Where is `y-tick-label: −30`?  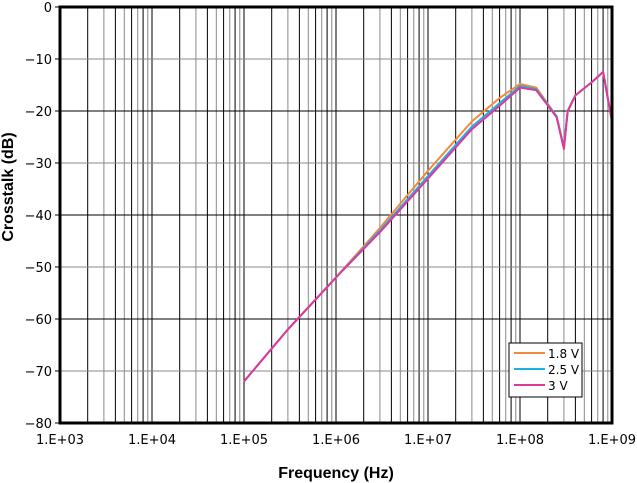
y-tick-label: −30 is located at coordinates (38, 164).